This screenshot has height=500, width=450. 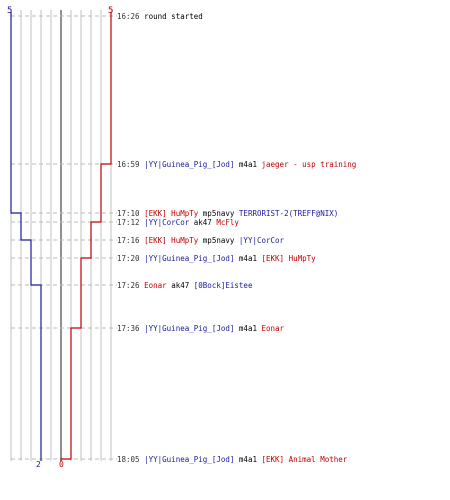 What do you see at coordinates (273, 328) in the screenshot?
I see `event-victim: Eonar` at bounding box center [273, 328].